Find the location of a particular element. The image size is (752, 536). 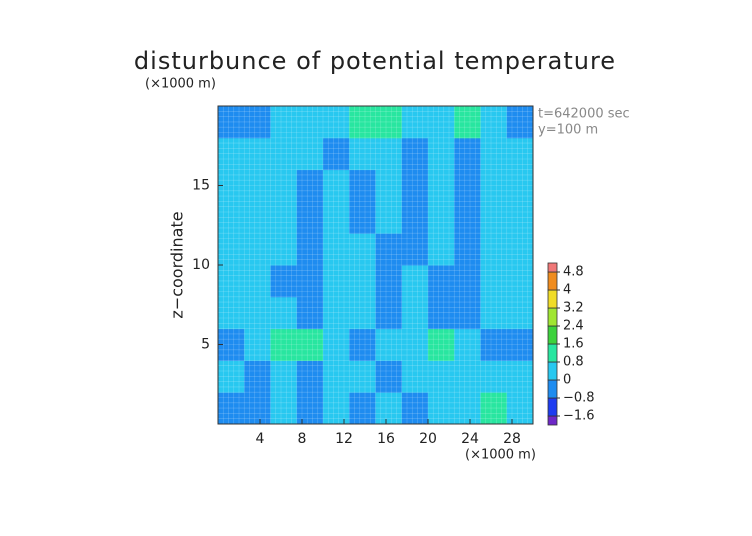

x-tick-label: 28 is located at coordinates (512, 439).